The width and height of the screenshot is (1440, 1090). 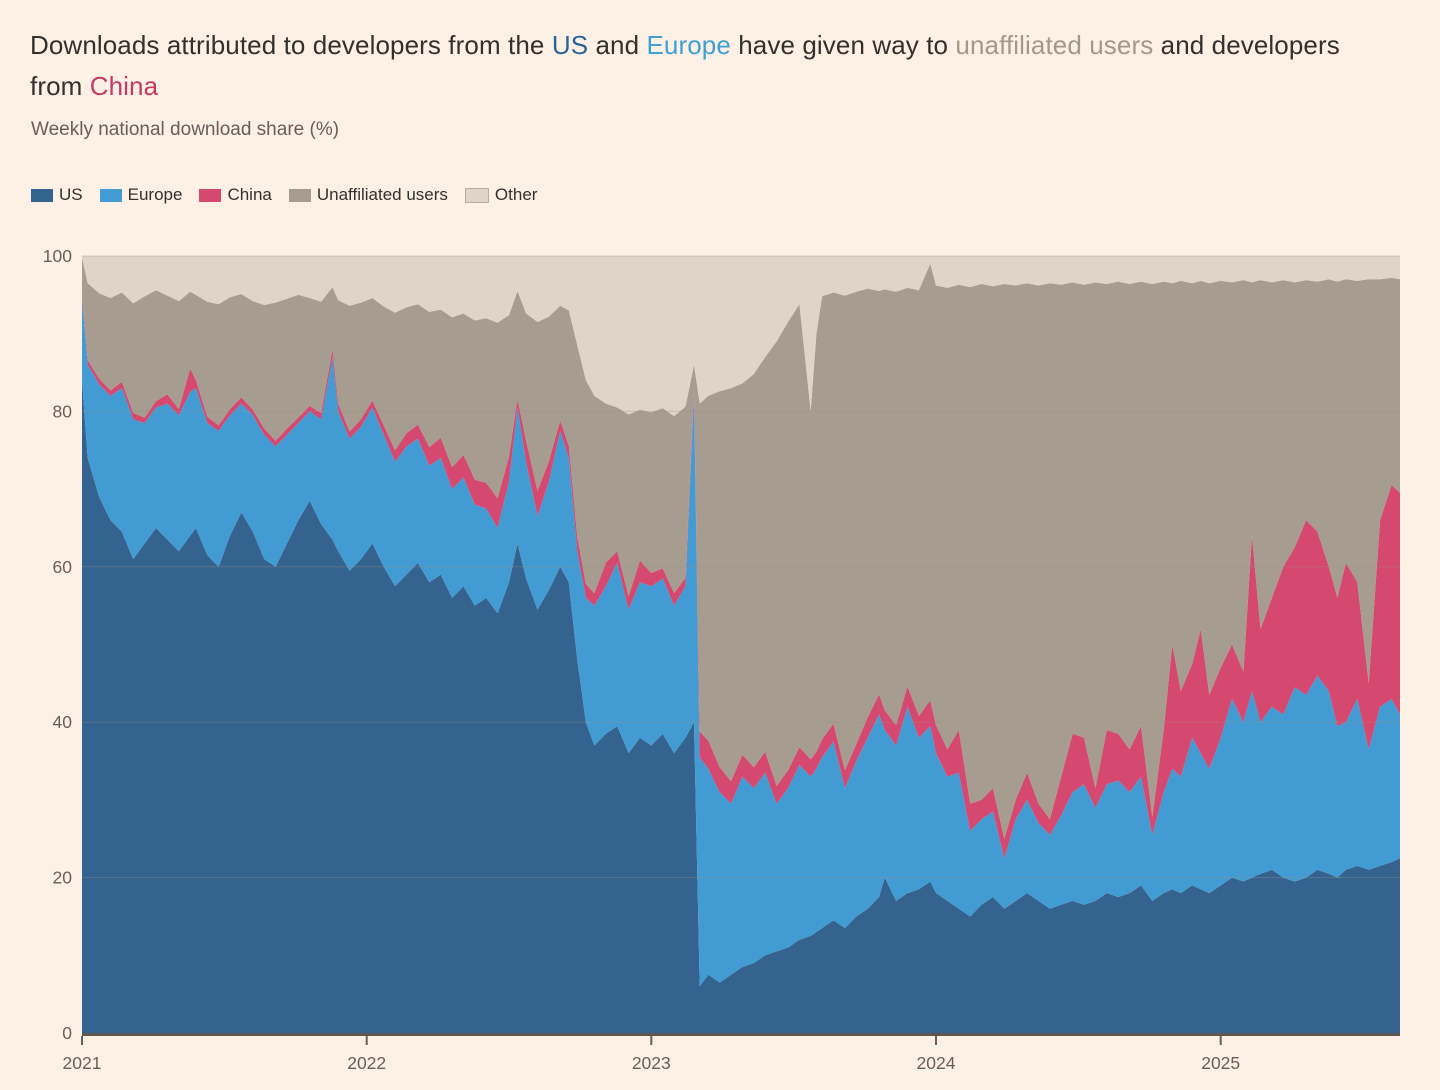 What do you see at coordinates (110, 195) in the screenshot?
I see `legend-swatch-europe` at bounding box center [110, 195].